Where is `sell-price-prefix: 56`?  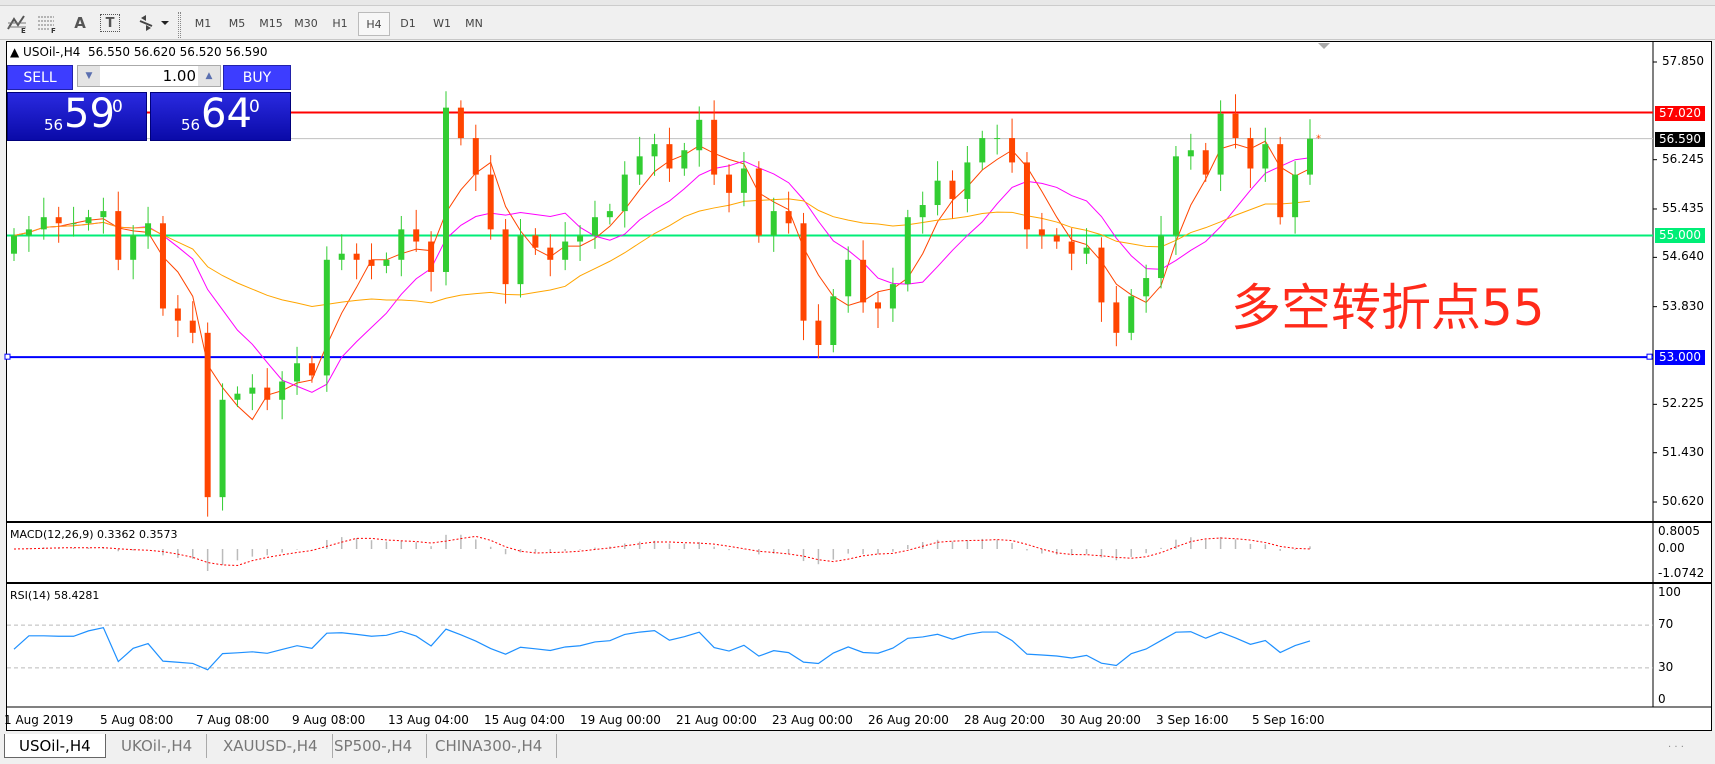 sell-price-prefix: 56 is located at coordinates (54, 125).